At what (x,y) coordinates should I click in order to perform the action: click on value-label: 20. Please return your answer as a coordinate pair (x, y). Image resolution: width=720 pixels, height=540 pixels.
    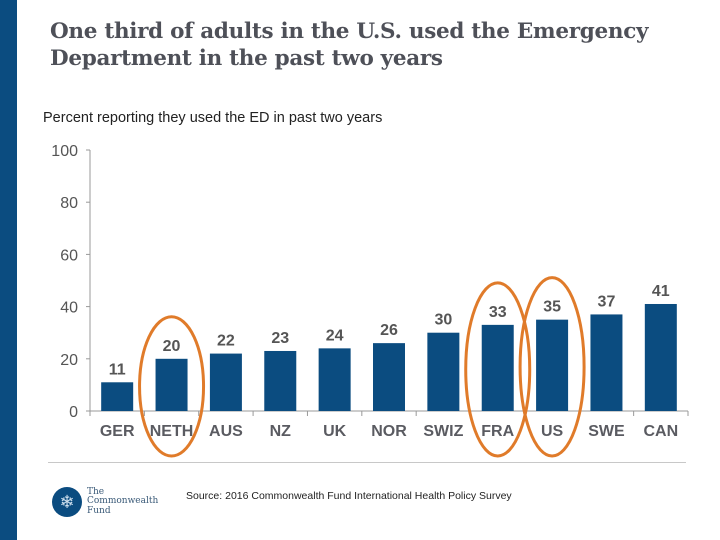
    Looking at the image, I should click on (172, 346).